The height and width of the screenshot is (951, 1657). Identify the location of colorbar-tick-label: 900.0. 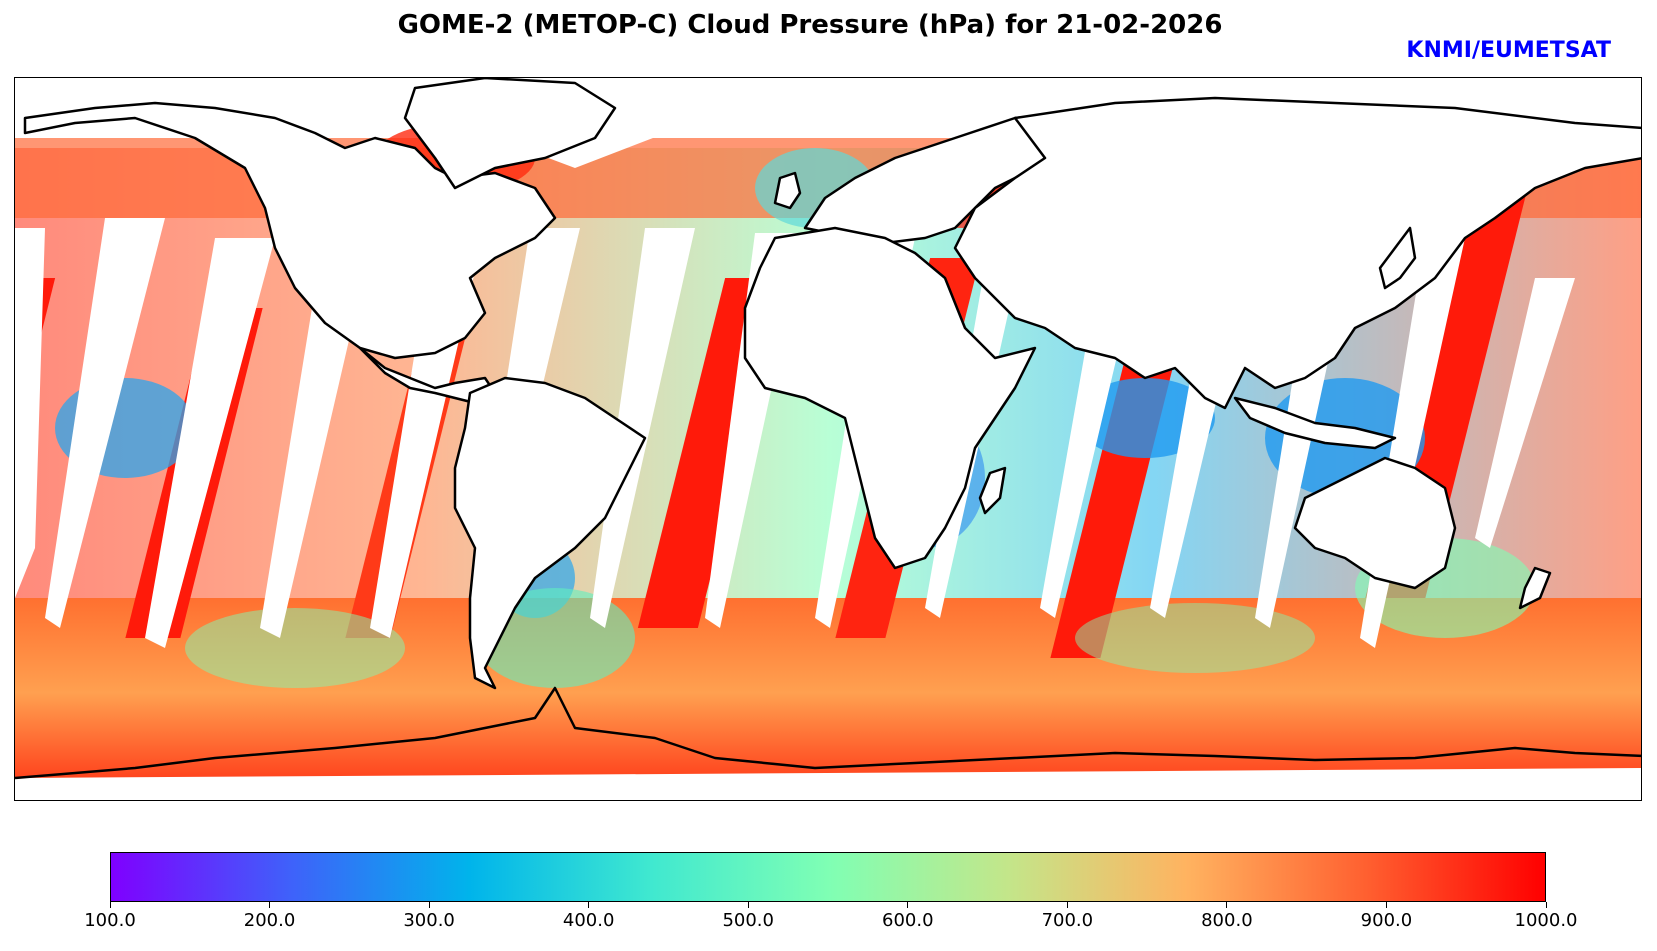
(1386, 920).